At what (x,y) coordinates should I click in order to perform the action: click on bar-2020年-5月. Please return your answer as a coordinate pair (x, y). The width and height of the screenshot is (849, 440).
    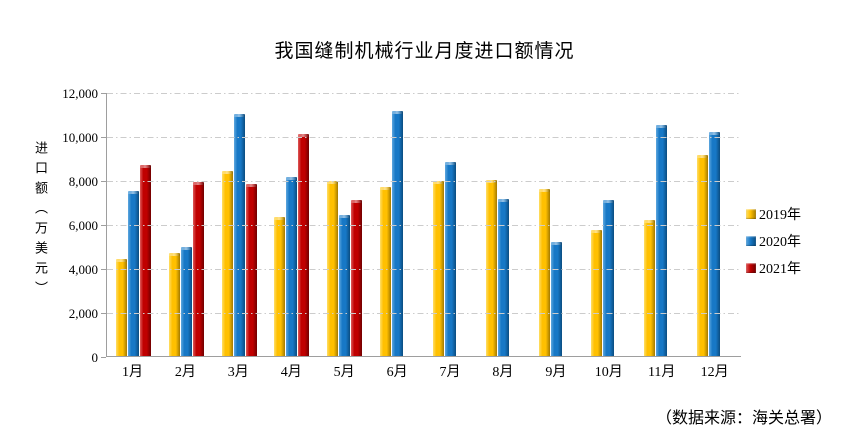
    Looking at the image, I should click on (345, 285).